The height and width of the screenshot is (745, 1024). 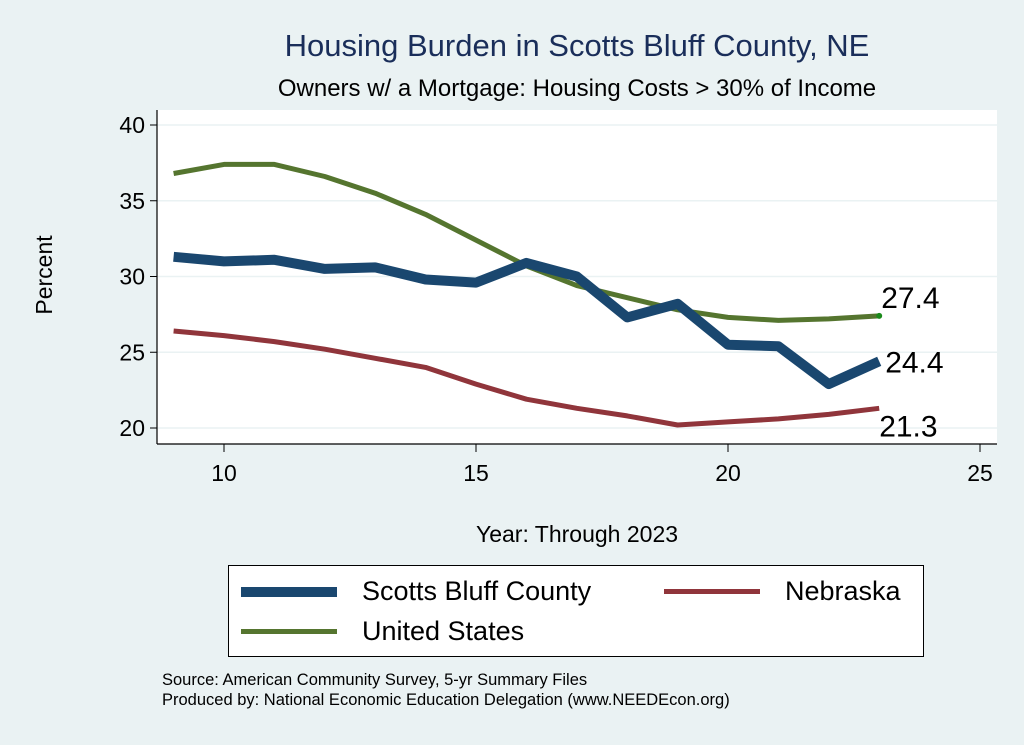 What do you see at coordinates (843, 591) in the screenshot?
I see `legend-label-nebraska: Nebraska` at bounding box center [843, 591].